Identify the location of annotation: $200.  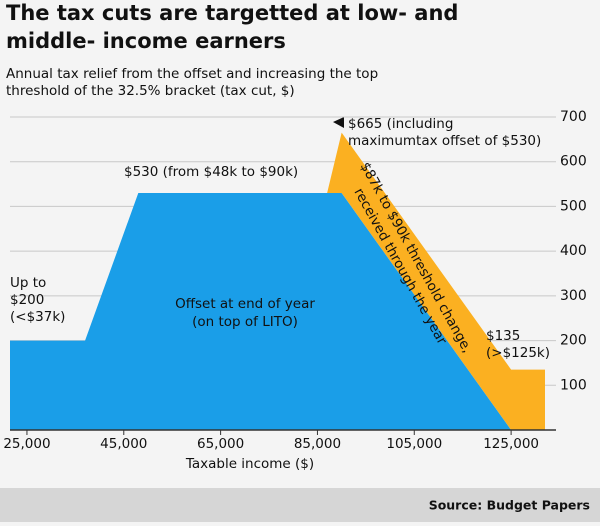
(27, 300).